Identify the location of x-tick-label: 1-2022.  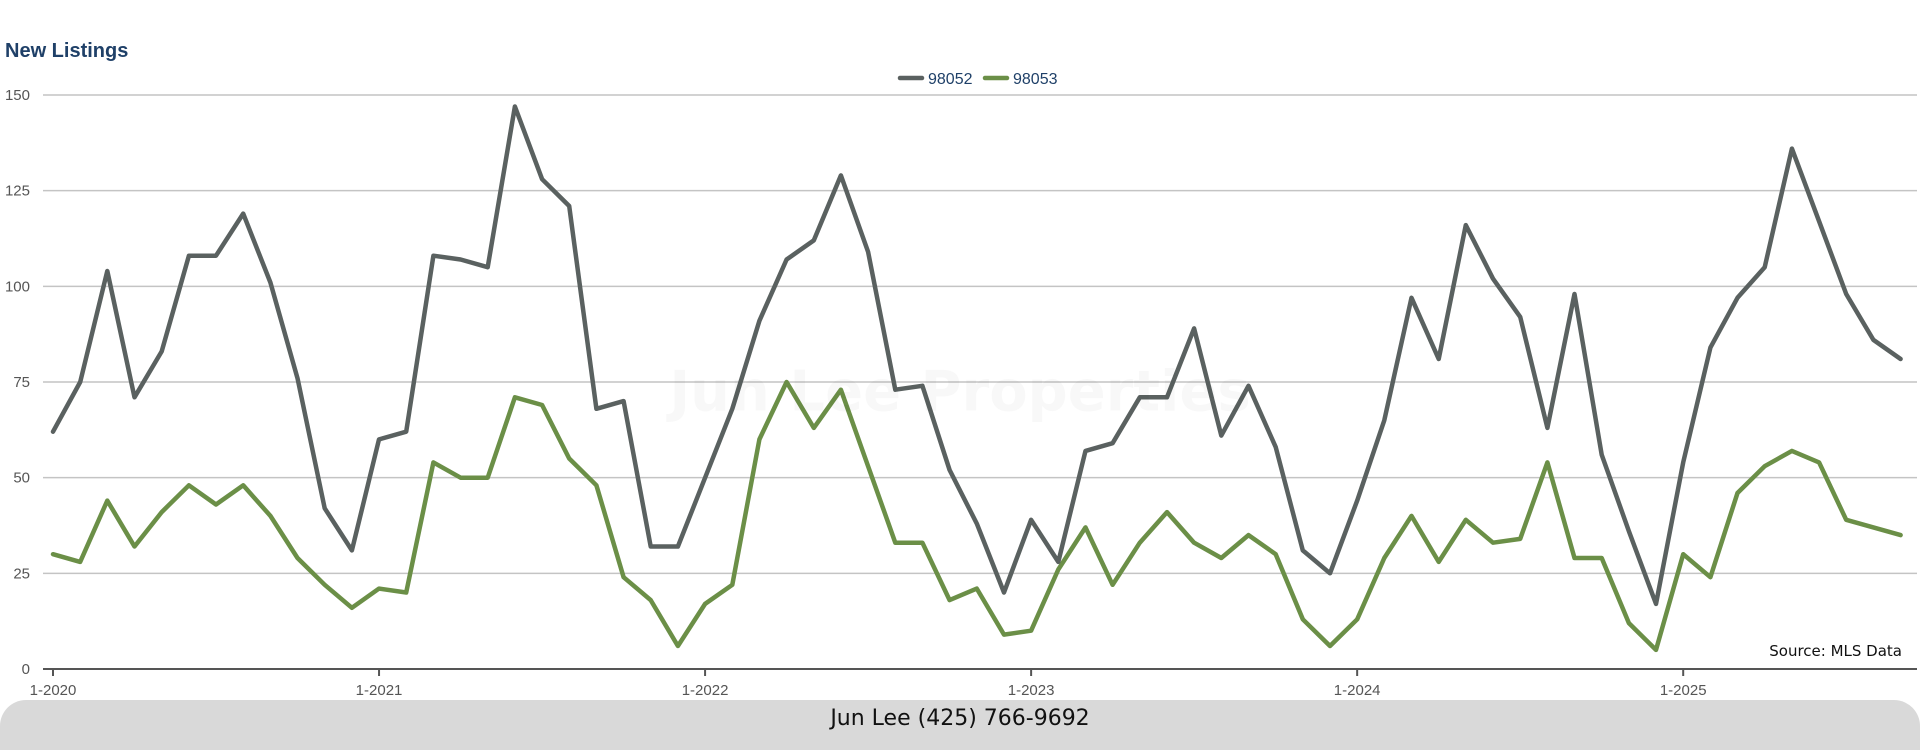
(705, 690).